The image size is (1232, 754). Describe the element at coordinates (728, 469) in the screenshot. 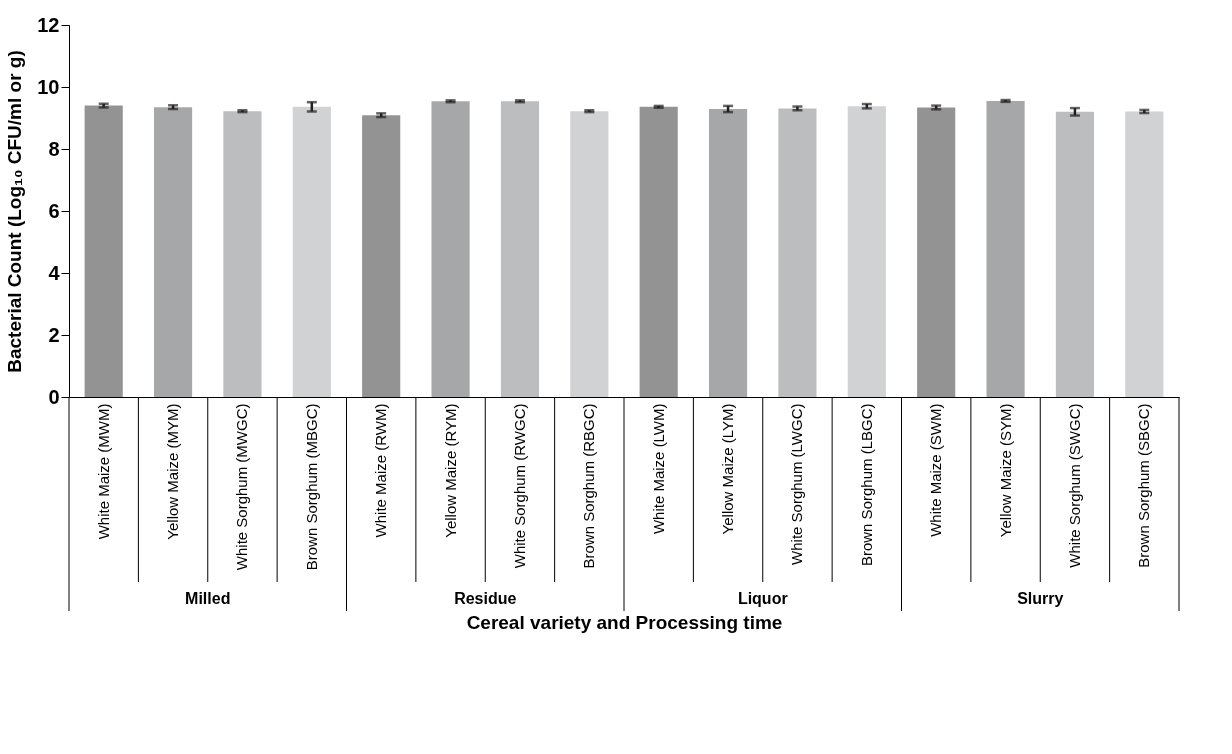

I see `x-tick-label: Yellow Maize (LYM)` at that location.